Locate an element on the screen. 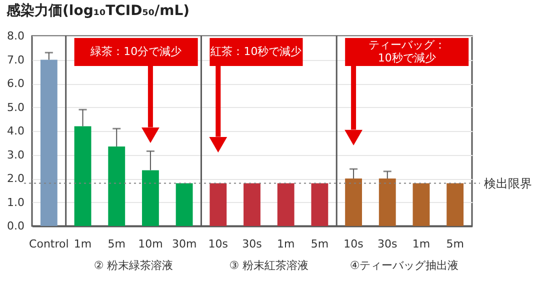 This screenshot has height=290, width=560. y-tick-label: 0.0 is located at coordinates (15, 226).